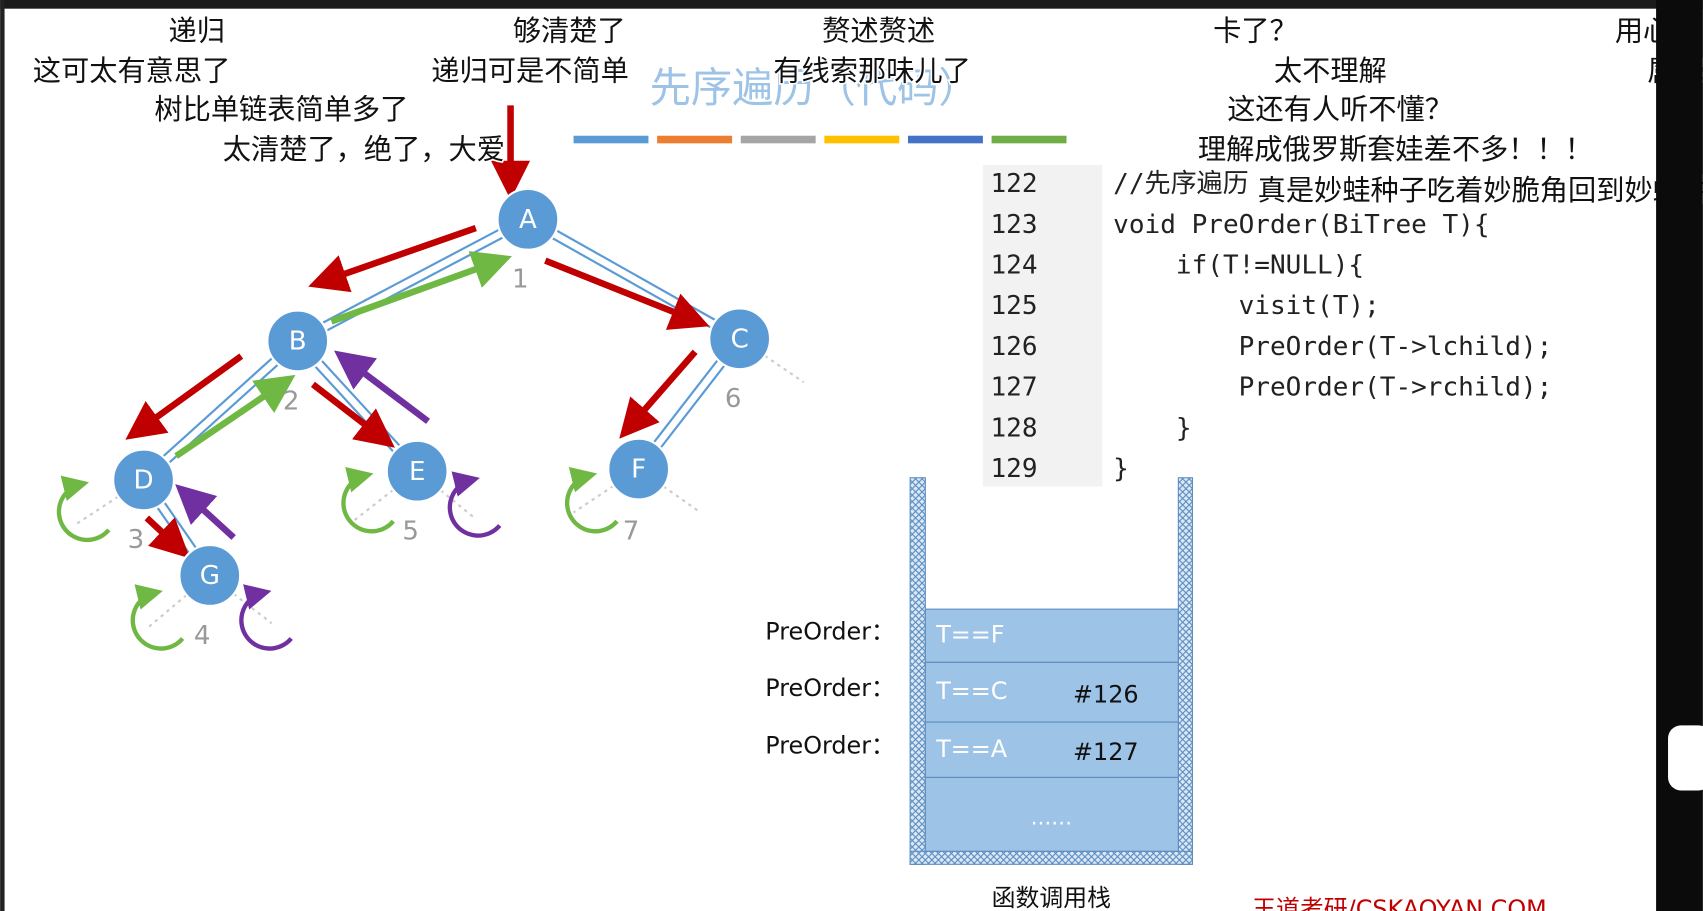  I want to click on danmaku: 树比单链表简单多了, so click(281, 109).